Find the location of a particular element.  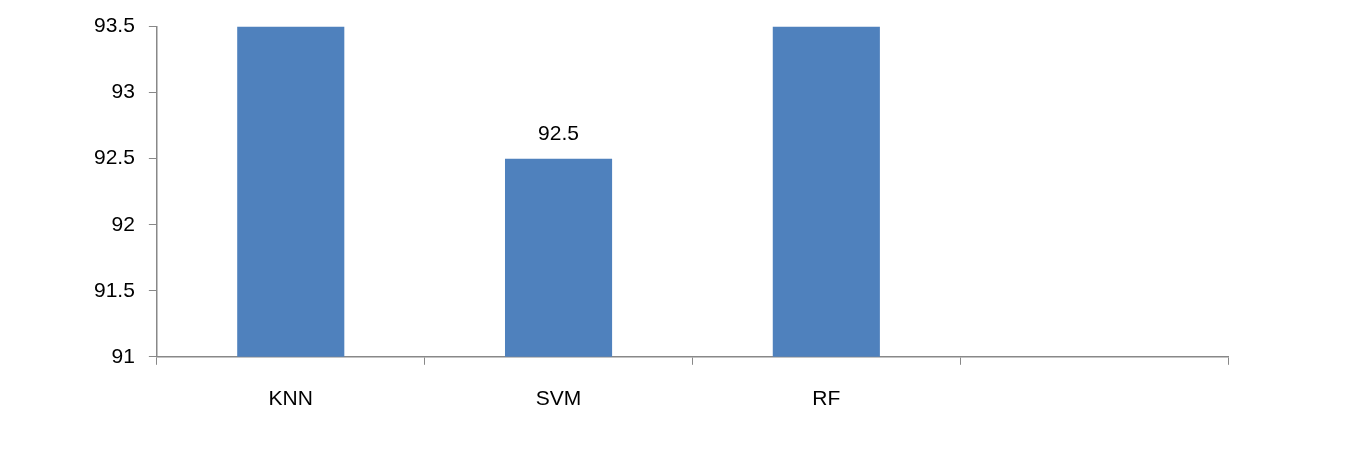

y-tick-label: 93 is located at coordinates (123, 91).